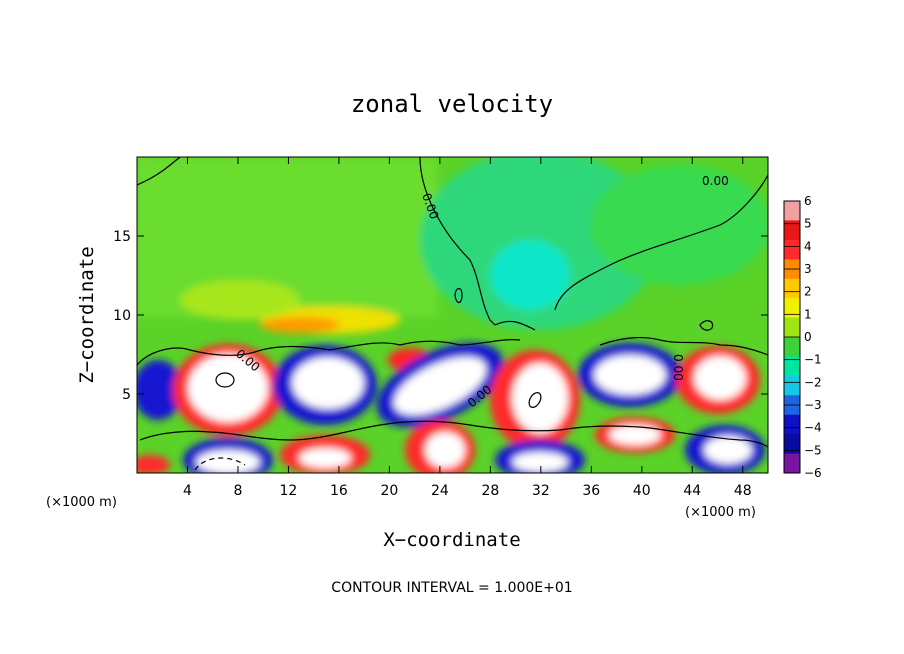  Describe the element at coordinates (541, 491) in the screenshot. I see `x-tick-label: 32` at that location.